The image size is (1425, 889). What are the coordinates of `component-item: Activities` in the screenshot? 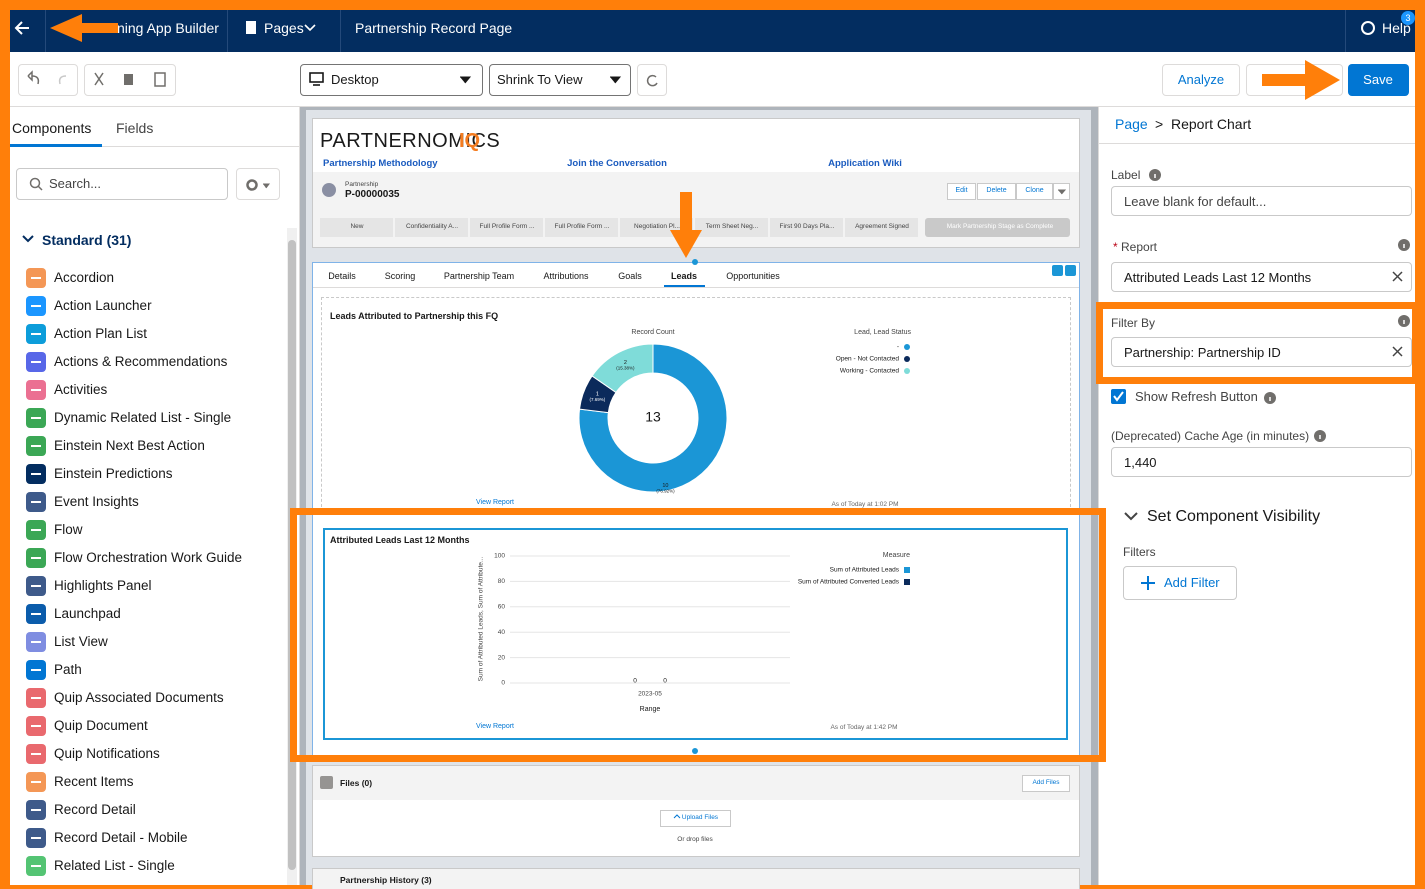 It's located at (81, 389).